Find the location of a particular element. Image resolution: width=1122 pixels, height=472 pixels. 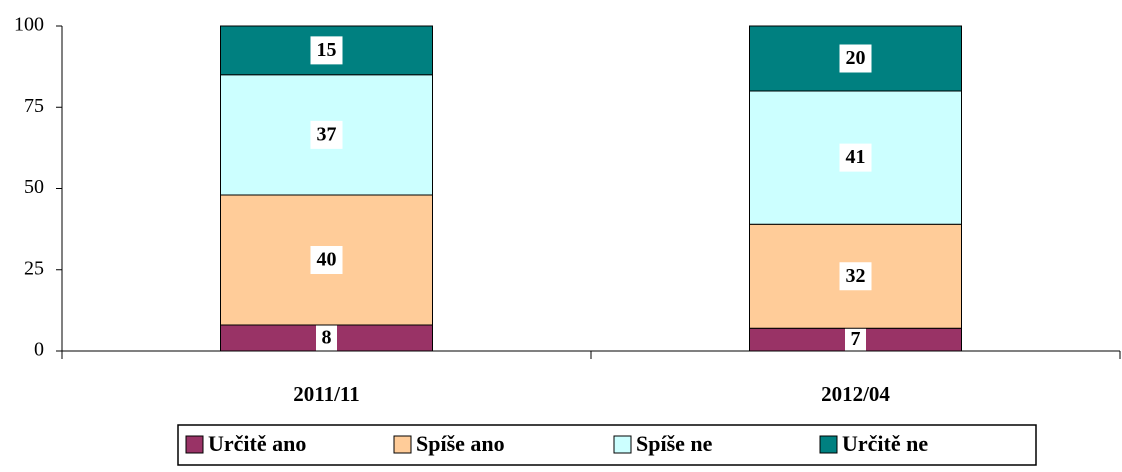

data-label: 7 is located at coordinates (856, 339).